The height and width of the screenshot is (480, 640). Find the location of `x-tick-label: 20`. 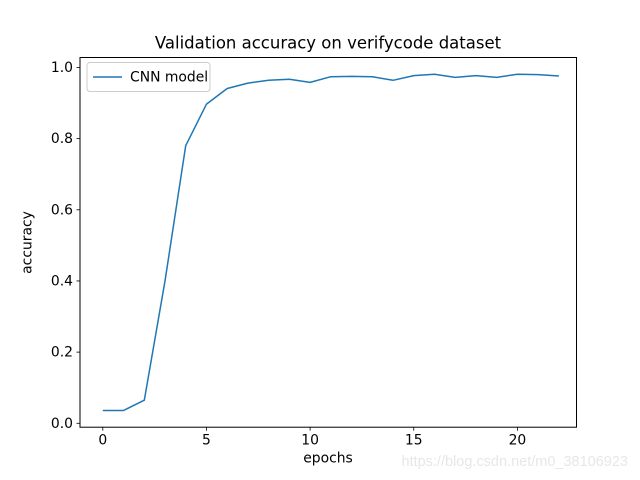

x-tick-label: 20 is located at coordinates (518, 441).